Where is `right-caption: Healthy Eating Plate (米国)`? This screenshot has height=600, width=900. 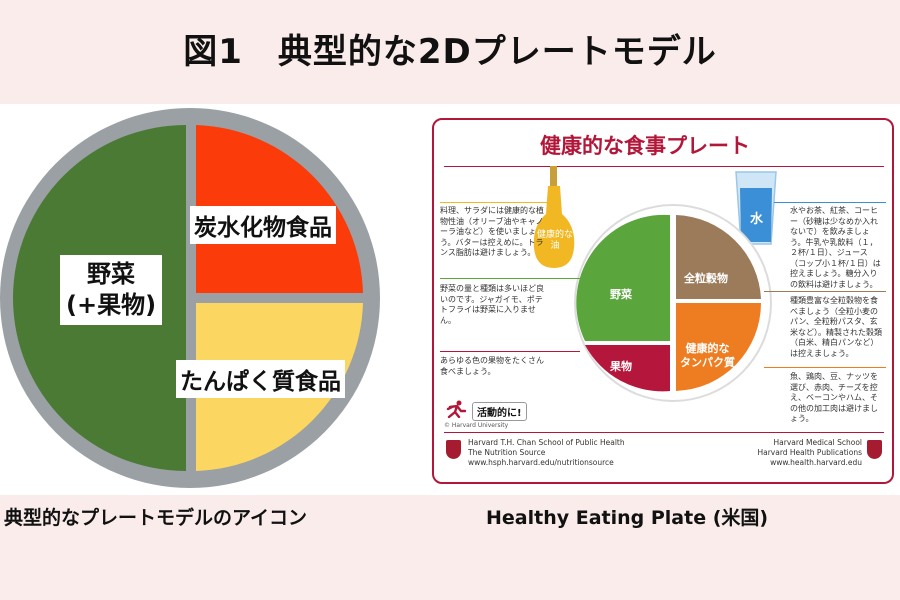
right-caption: Healthy Eating Plate (米国) is located at coordinates (627, 518).